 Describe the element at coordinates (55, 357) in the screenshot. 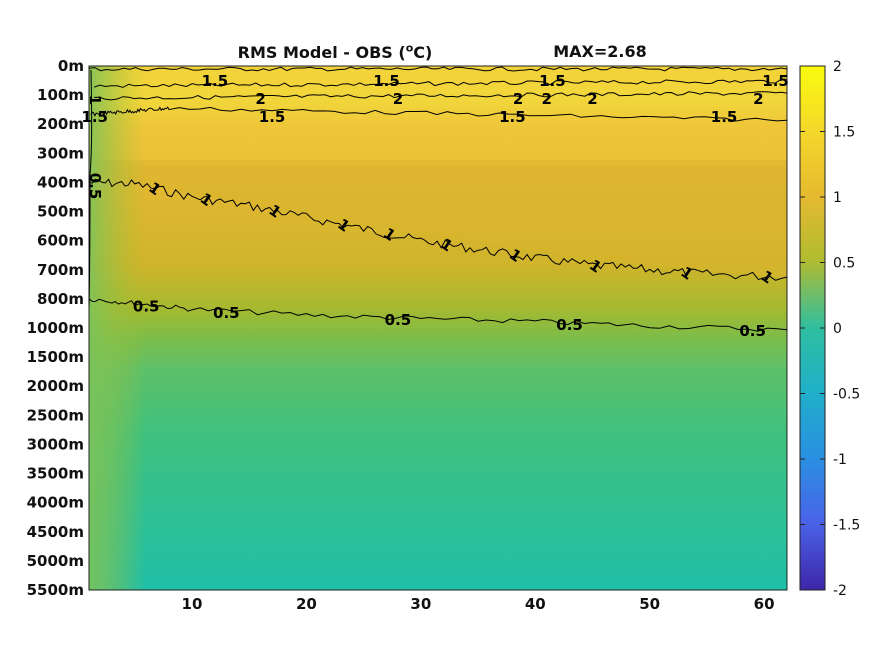

I see `y-tick-label: 1500m` at that location.